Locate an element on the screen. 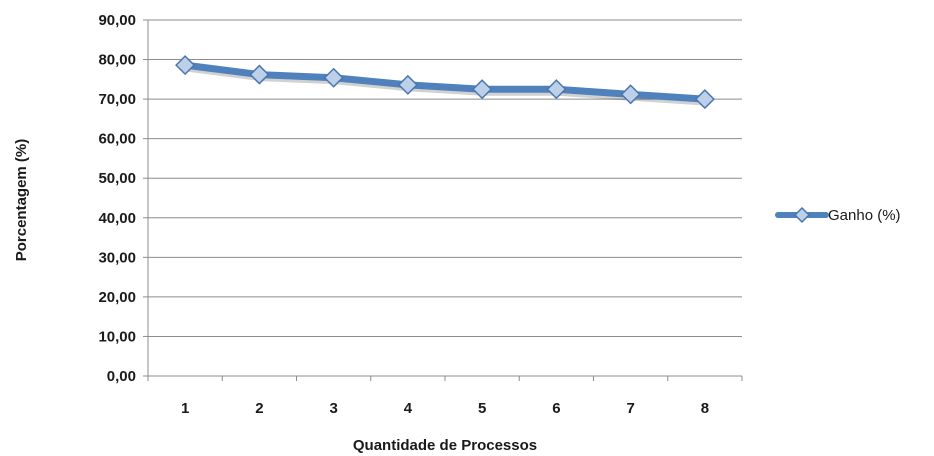 The width and height of the screenshot is (934, 456). y-tick-label-4: 40,00 is located at coordinates (117, 218).